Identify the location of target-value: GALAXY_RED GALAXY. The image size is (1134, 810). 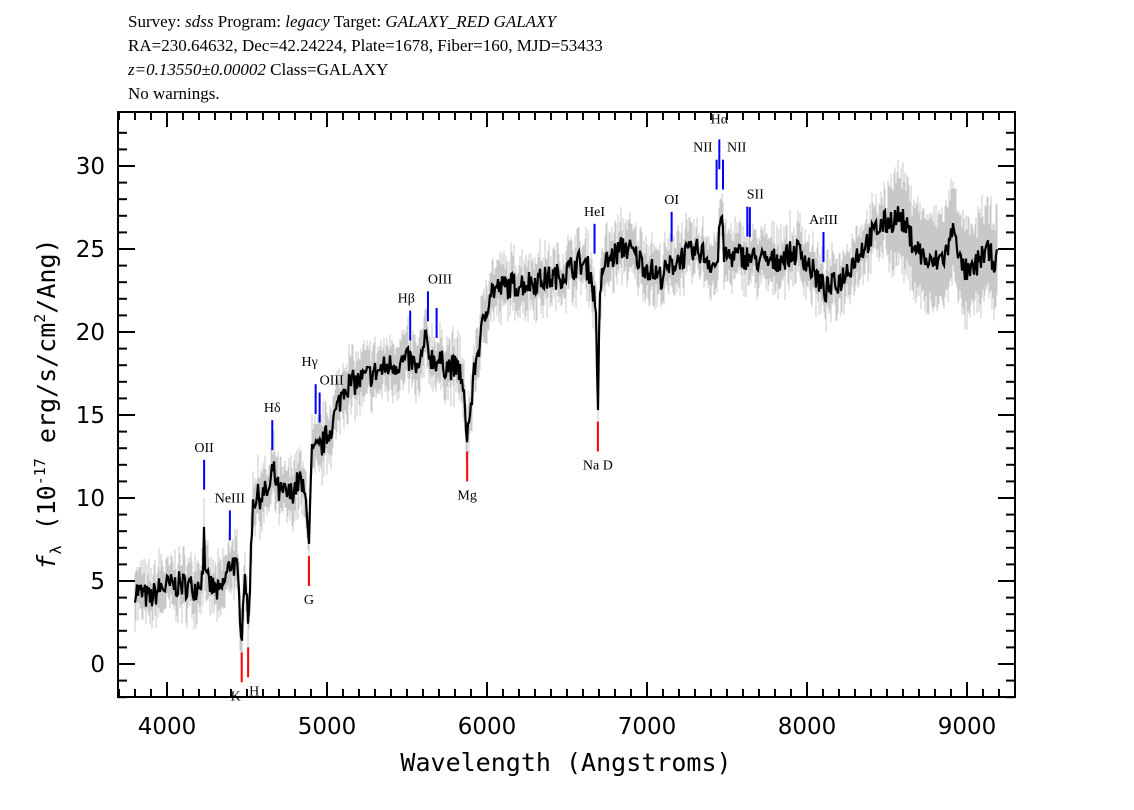
(470, 21).